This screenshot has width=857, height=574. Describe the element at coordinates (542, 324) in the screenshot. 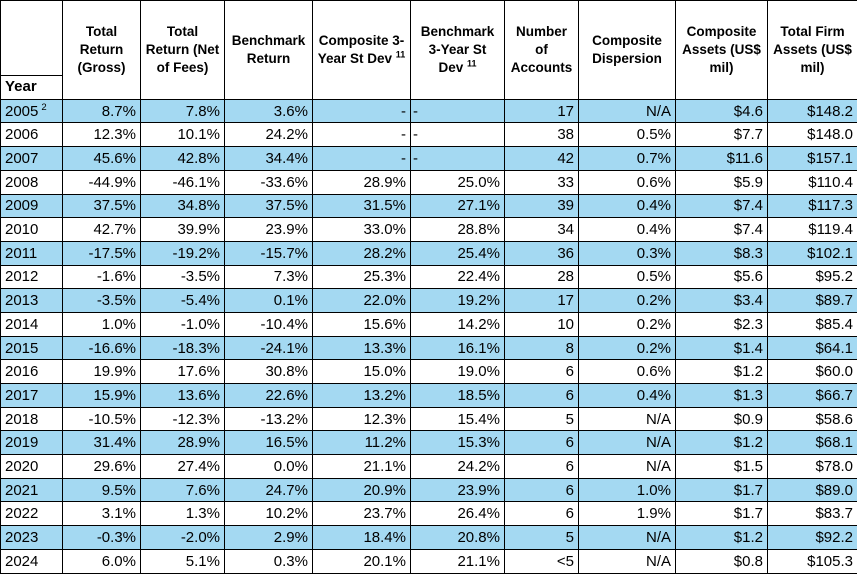

I see `data-cell: 10` at that location.